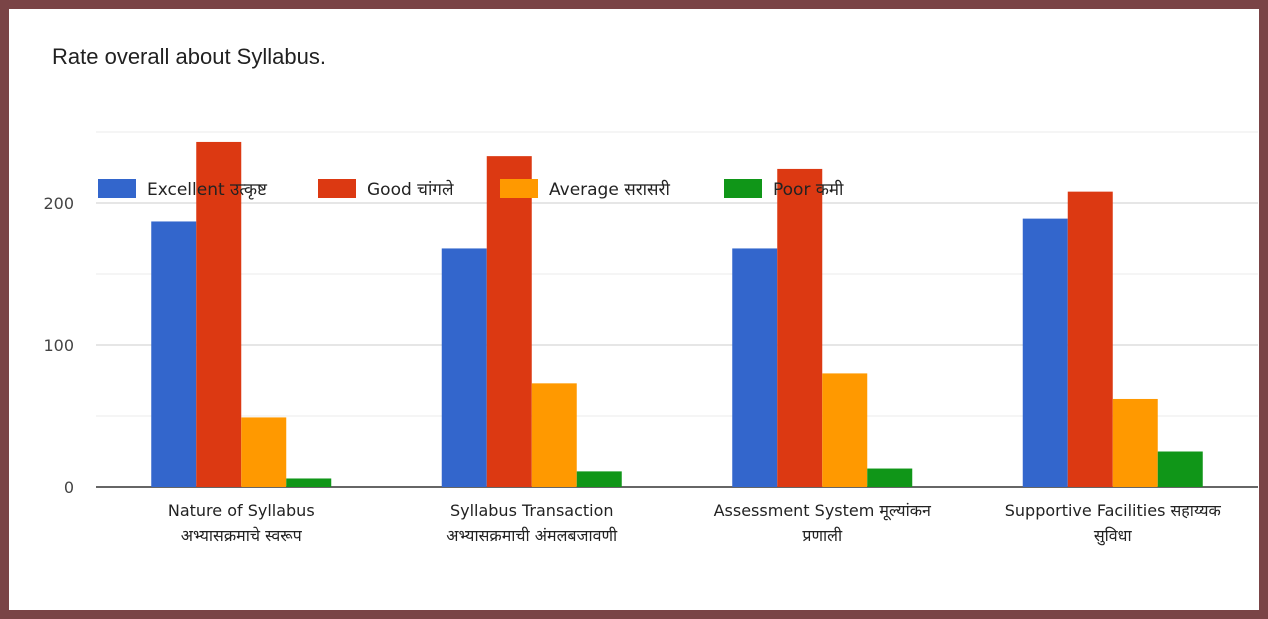 This screenshot has height=619, width=1268. What do you see at coordinates (242, 535) in the screenshot?
I see `x-category-label: अभ्यासक्रमाचे स्वरूप` at bounding box center [242, 535].